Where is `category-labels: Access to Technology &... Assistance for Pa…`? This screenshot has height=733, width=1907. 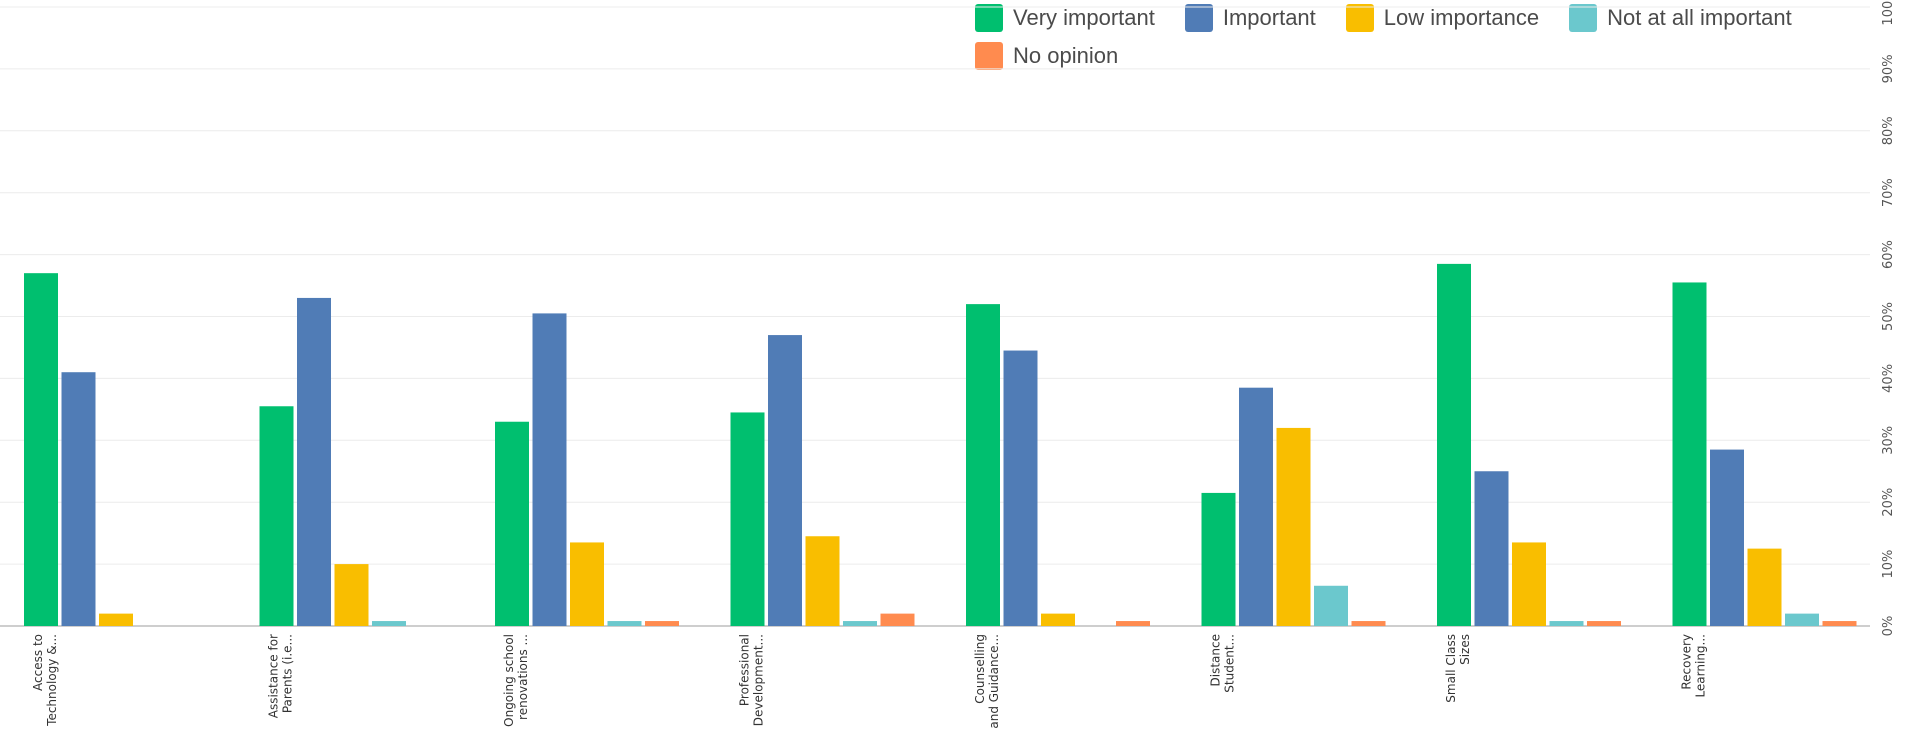
category-labels: Access to Technology &... Assistance for Pa… is located at coordinates (869, 681).